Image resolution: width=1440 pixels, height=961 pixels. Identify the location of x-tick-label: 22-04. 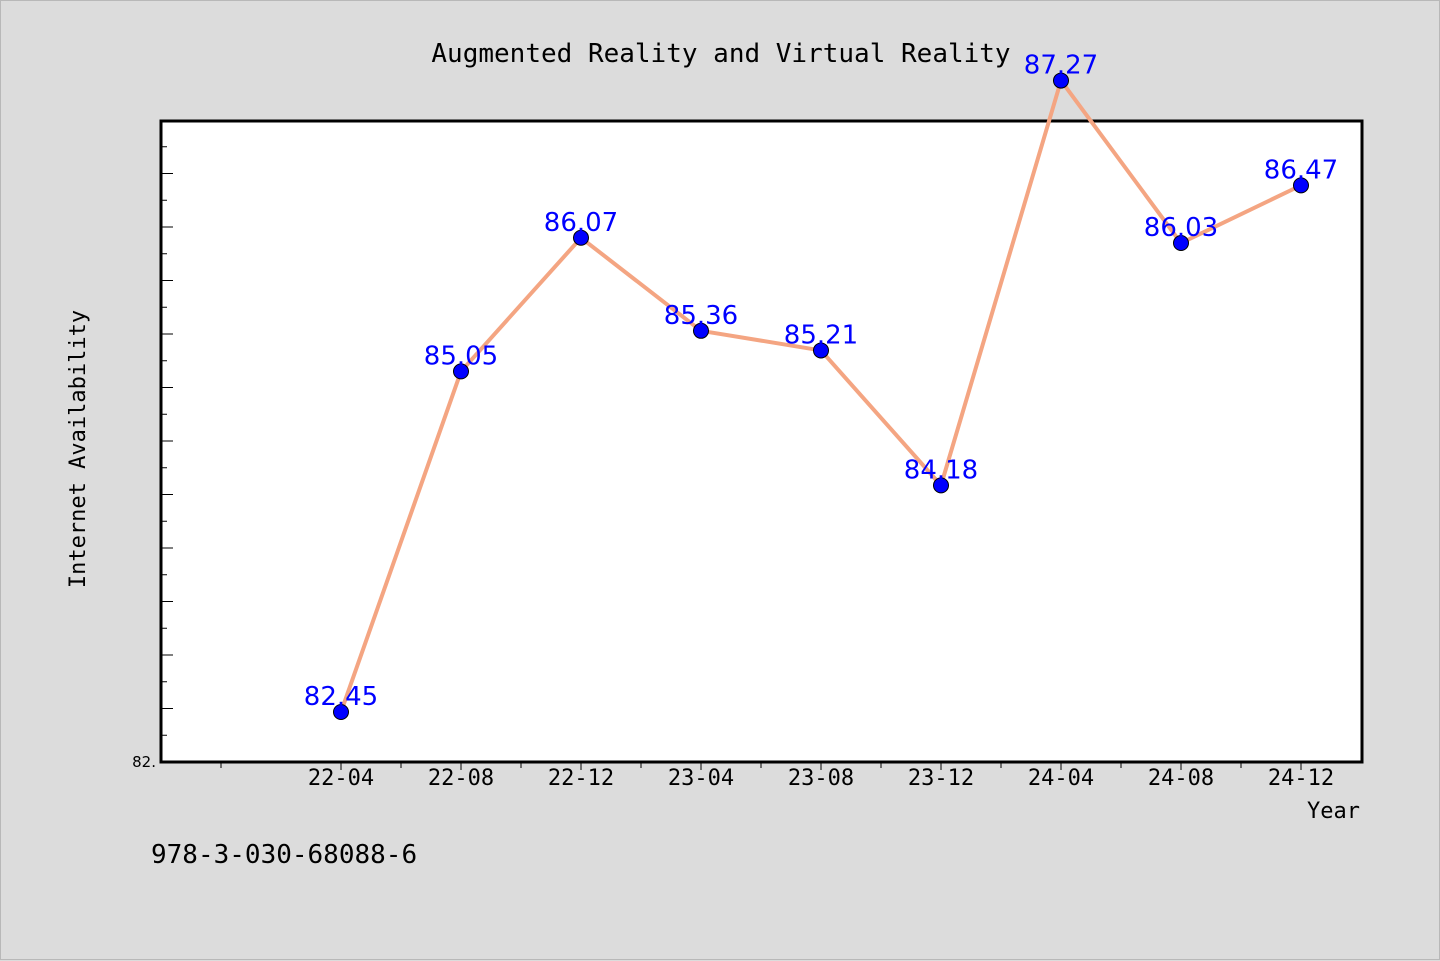
(341, 778).